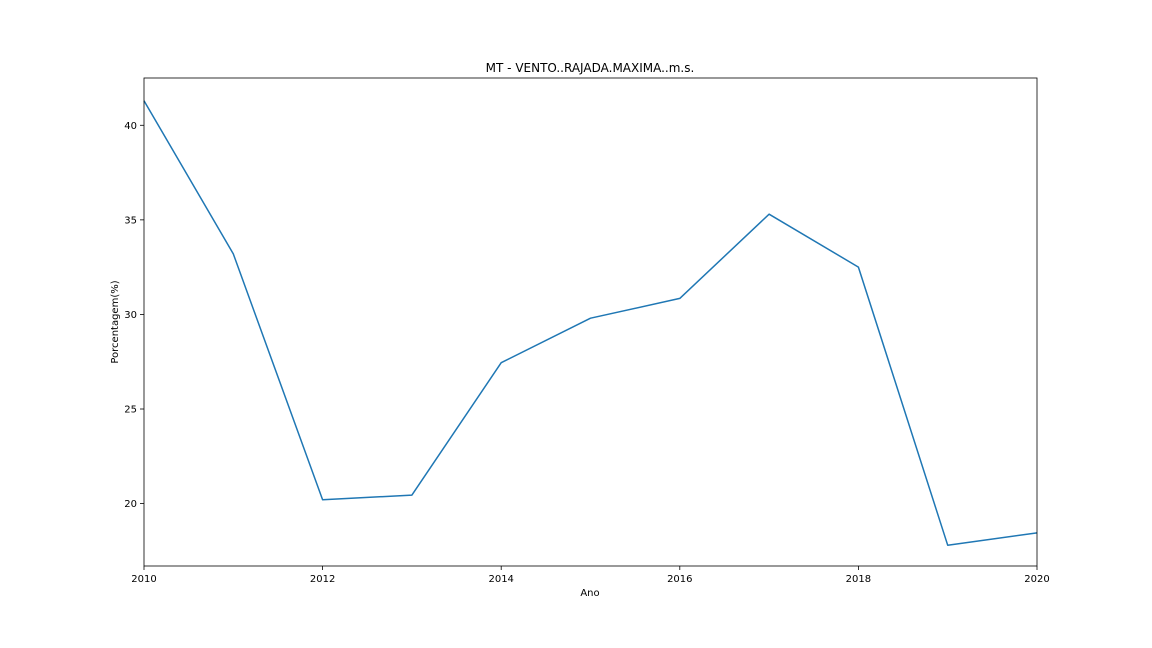 The height and width of the screenshot is (648, 1152). Describe the element at coordinates (130, 410) in the screenshot. I see `y-tick-label: 25` at that location.